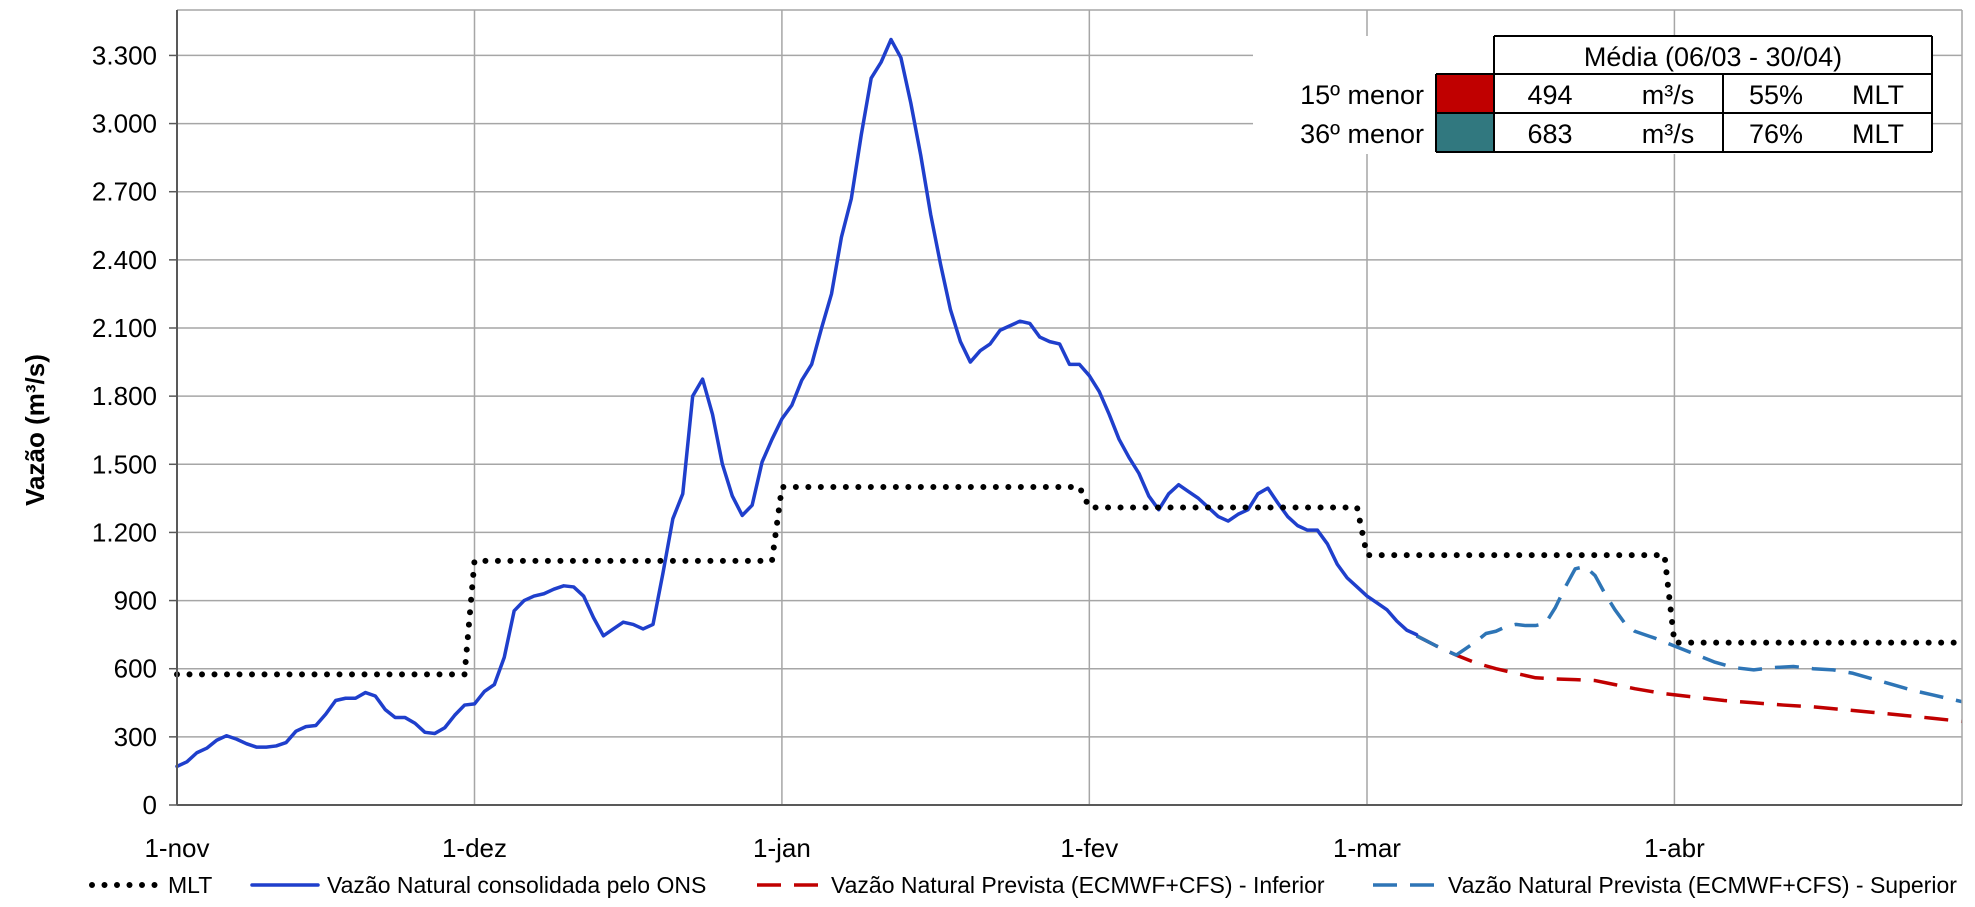  I want to click on info-row-value: 494, so click(1549, 95).